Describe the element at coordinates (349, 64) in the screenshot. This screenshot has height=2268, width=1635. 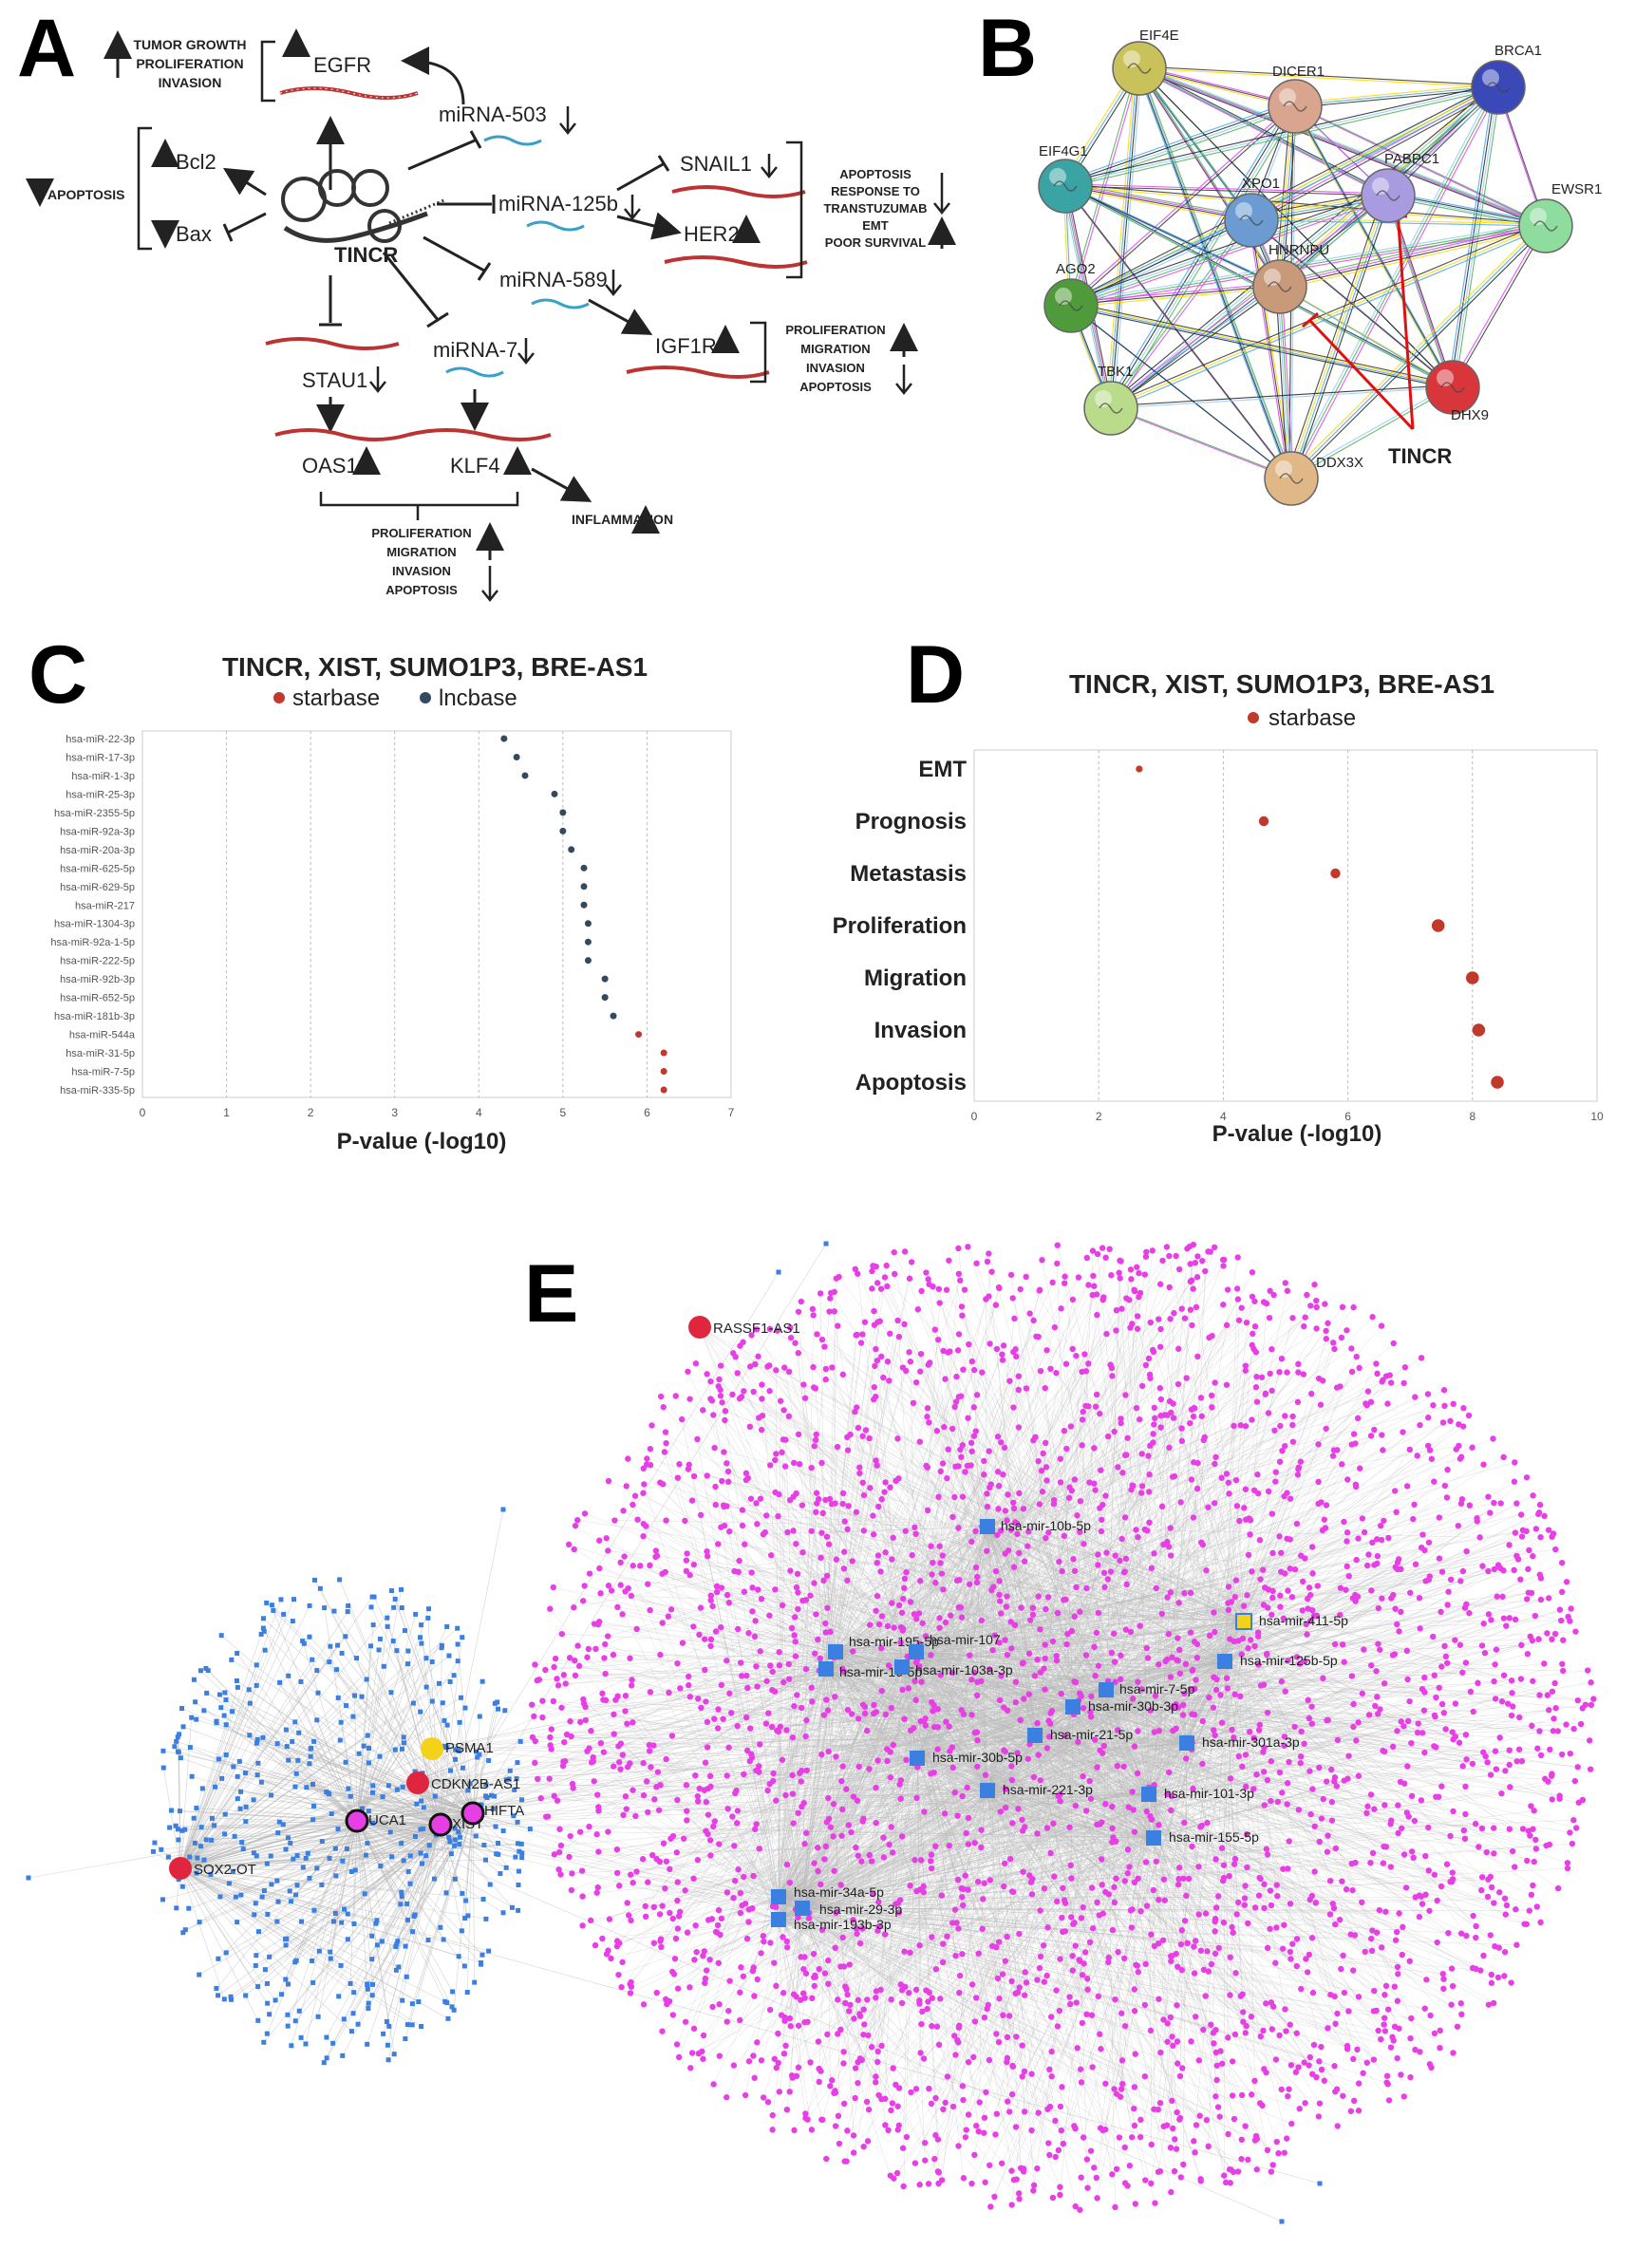
I see `egfr-gene: EGFR` at that location.